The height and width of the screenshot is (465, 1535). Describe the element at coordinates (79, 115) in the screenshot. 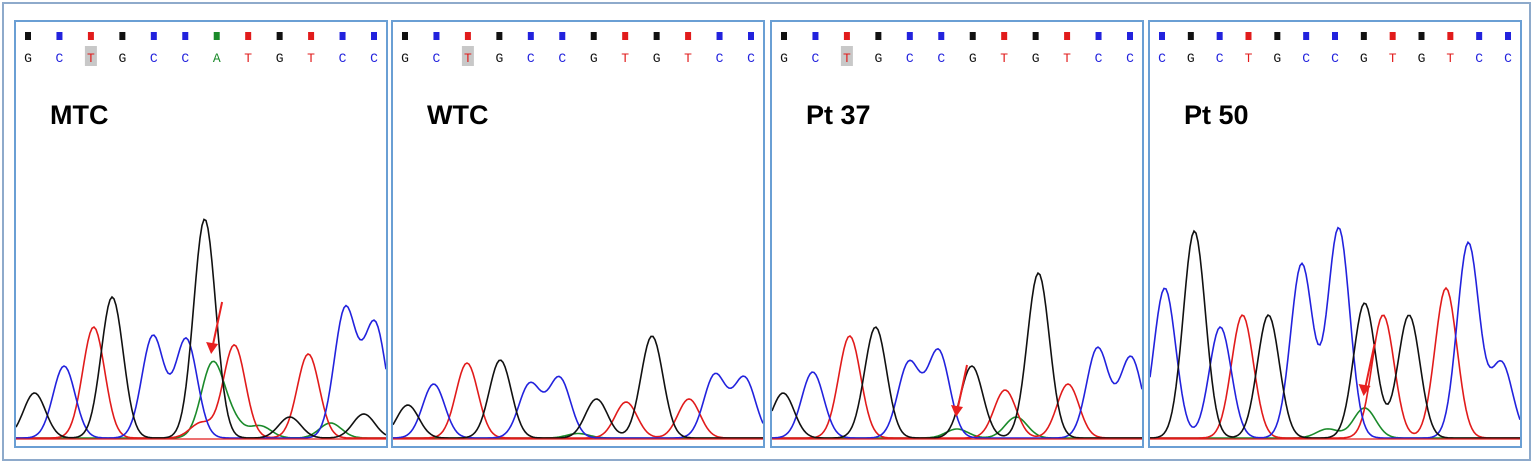

I see `panel-label-mtc: MTC` at that location.